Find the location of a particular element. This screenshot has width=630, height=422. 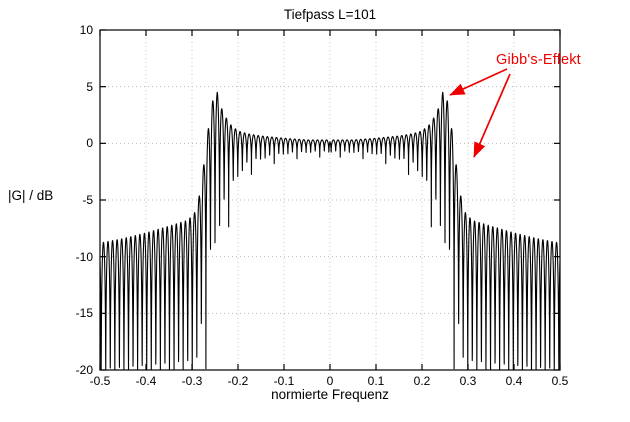

x-tick-label: 0.4 is located at coordinates (514, 381).